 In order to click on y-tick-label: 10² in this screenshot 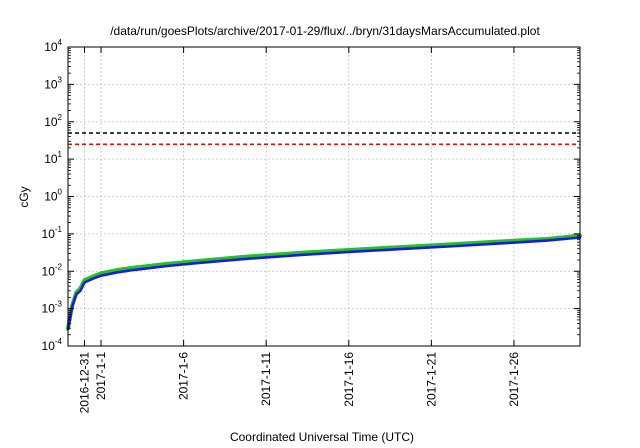, I will do `click(53, 121)`.